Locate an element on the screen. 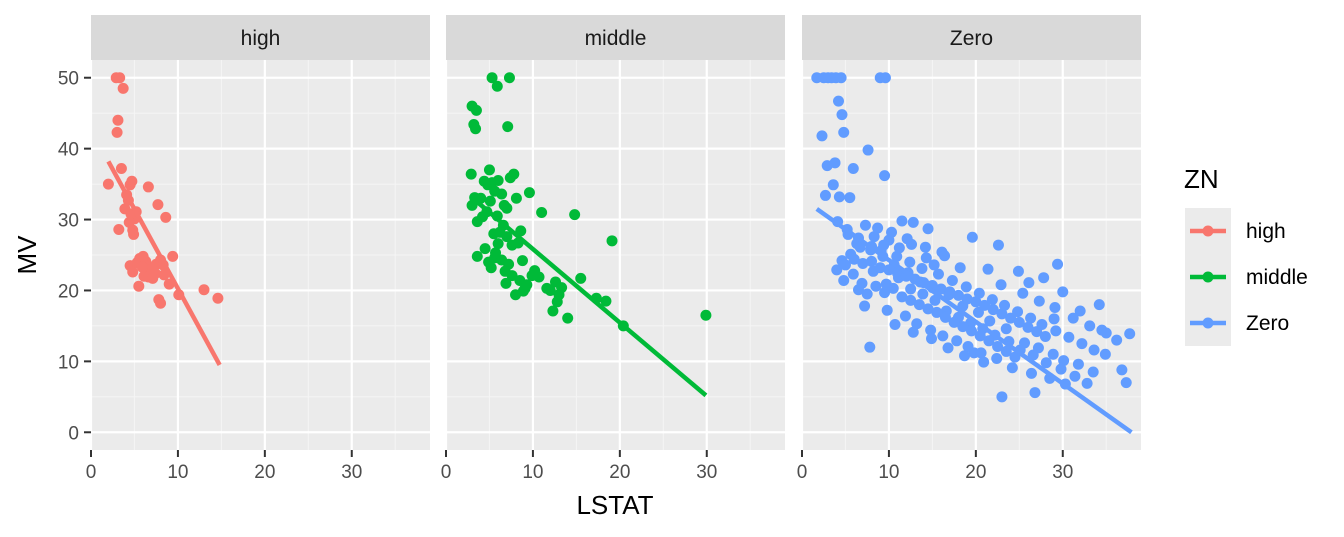  x-axes: 0 10 20 30 0 10 20 30 0 10 20 30 is located at coordinates (579, 466).